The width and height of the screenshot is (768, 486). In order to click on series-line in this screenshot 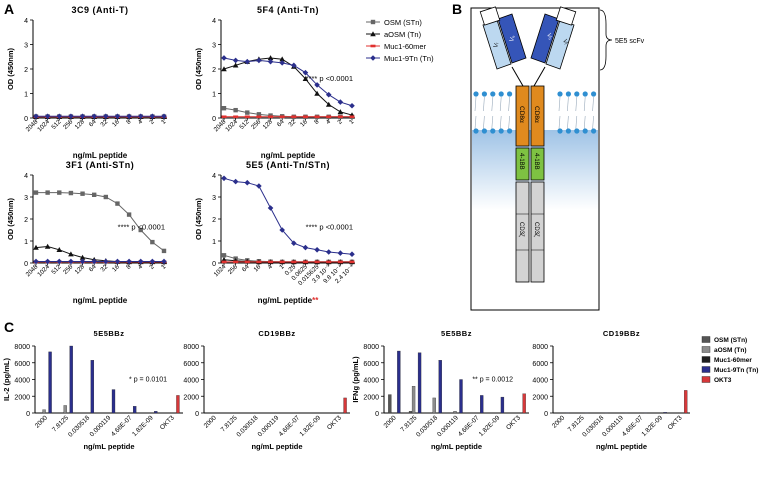, I will do `click(288, 86)`.